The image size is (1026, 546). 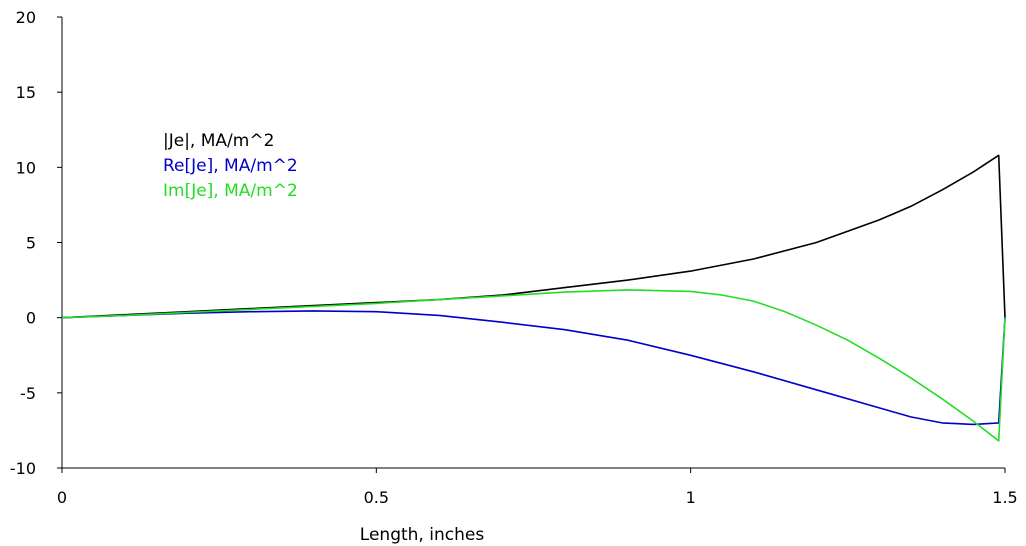 I want to click on x-tick-label: 1.5, so click(x=1004, y=497).